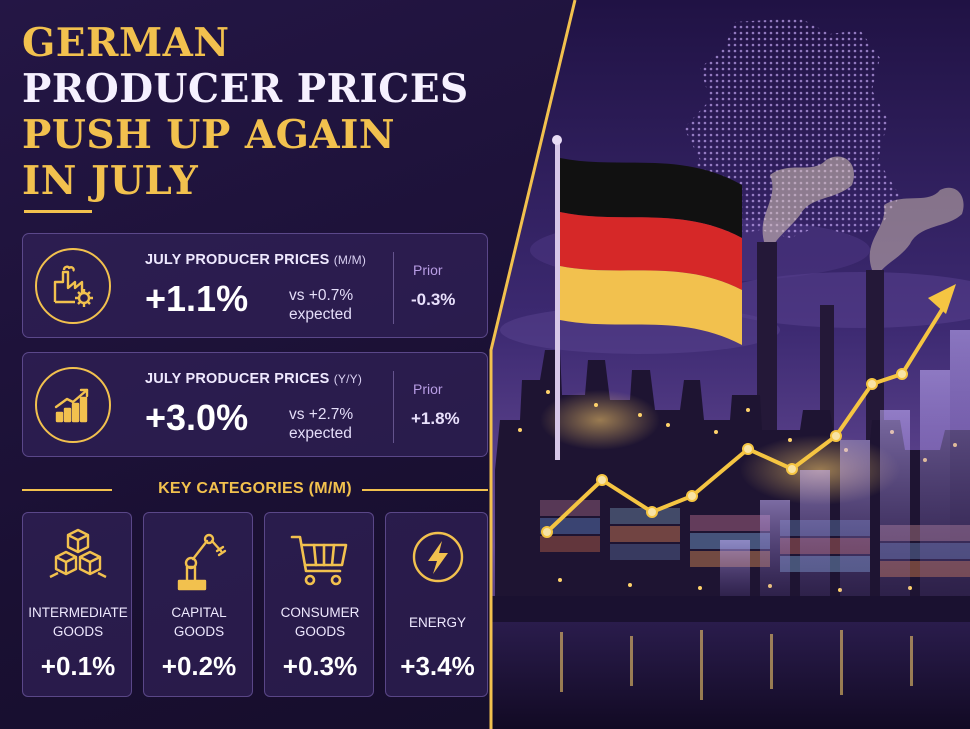  What do you see at coordinates (321, 305) in the screenshot?
I see `mm-card-expected: vs +0.7% expected` at bounding box center [321, 305].